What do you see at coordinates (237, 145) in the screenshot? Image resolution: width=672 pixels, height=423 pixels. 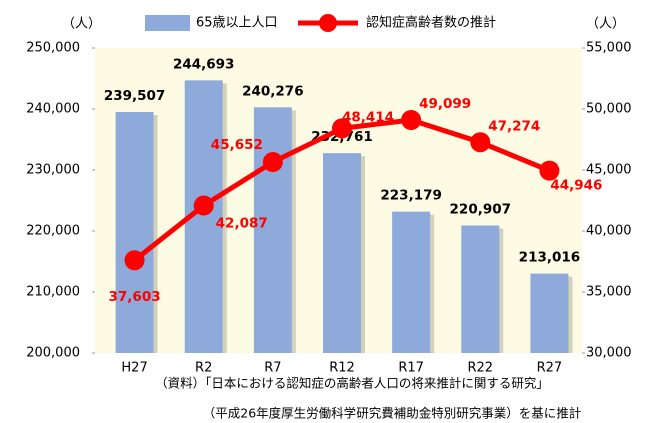 I see `data-label: 45,652` at bounding box center [237, 145].